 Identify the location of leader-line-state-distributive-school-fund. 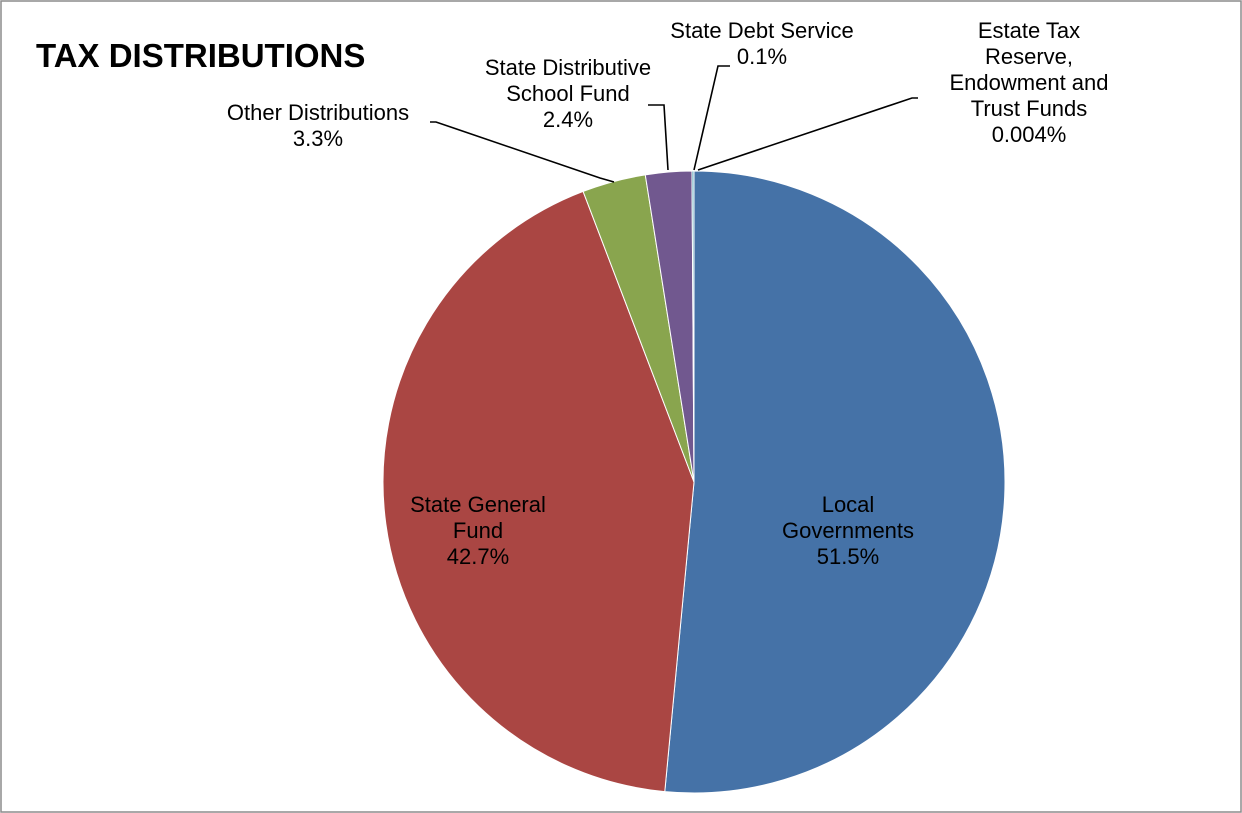
(658, 137).